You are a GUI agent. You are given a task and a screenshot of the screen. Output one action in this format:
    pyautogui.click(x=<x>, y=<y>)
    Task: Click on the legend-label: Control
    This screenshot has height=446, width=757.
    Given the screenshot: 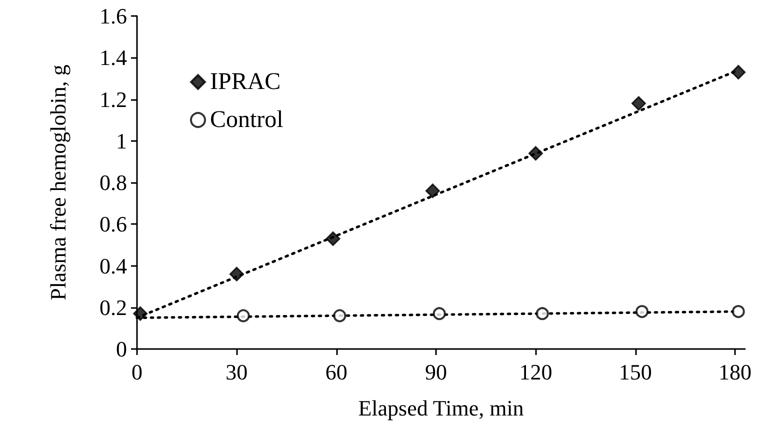 What is the action you would take?
    pyautogui.click(x=247, y=120)
    